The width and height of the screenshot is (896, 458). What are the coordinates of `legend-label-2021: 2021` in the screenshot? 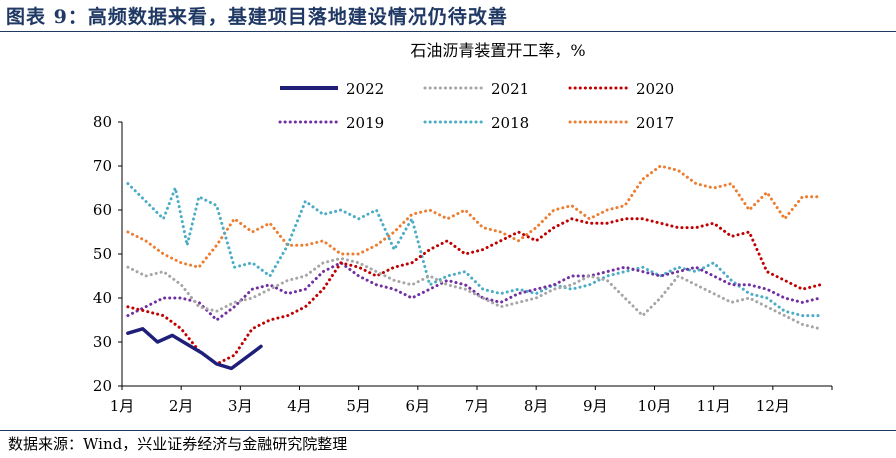 It's located at (510, 89).